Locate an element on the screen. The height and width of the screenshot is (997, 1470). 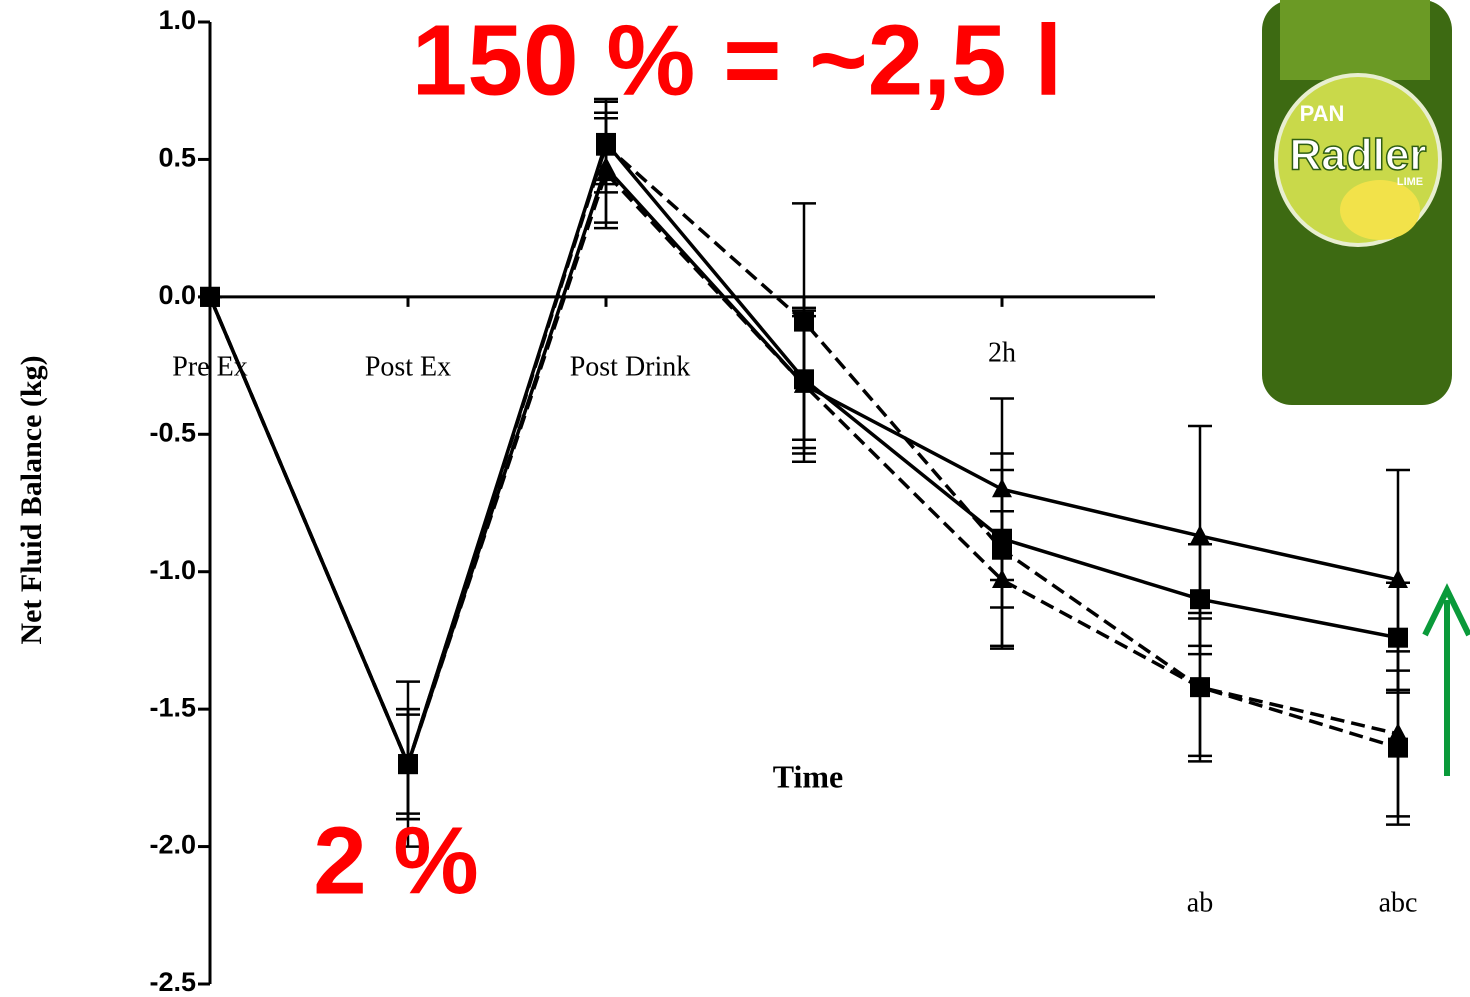
lemon is located at coordinates (1380, 210).